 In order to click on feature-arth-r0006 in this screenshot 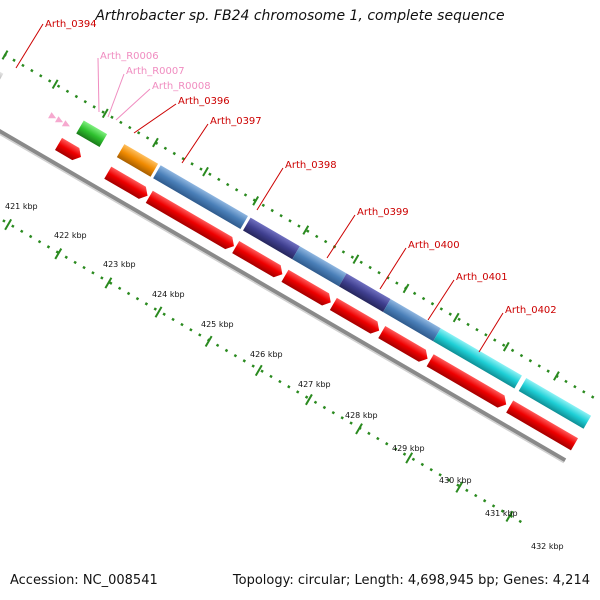, I will do `click(53, 117)`.